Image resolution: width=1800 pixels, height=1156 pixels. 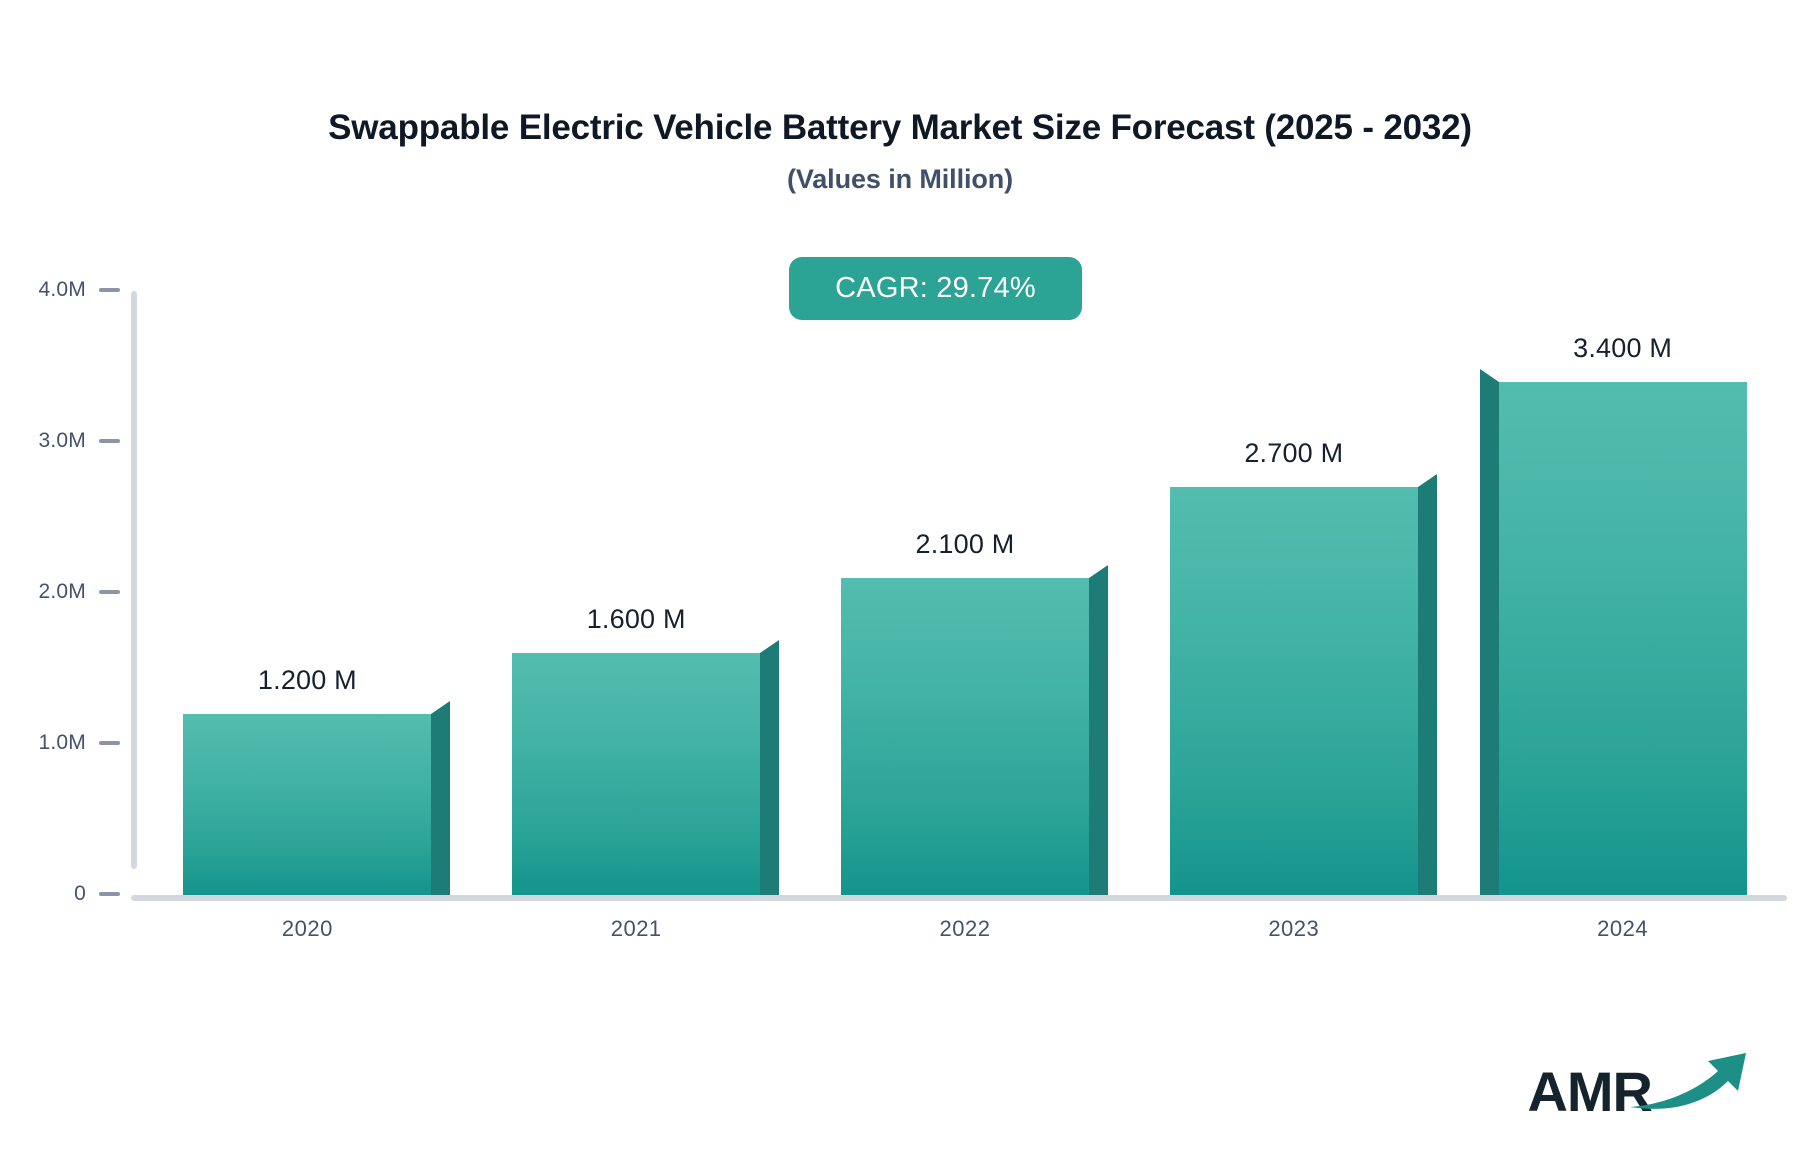 I want to click on logo-text: AMR, so click(x=1590, y=1091).